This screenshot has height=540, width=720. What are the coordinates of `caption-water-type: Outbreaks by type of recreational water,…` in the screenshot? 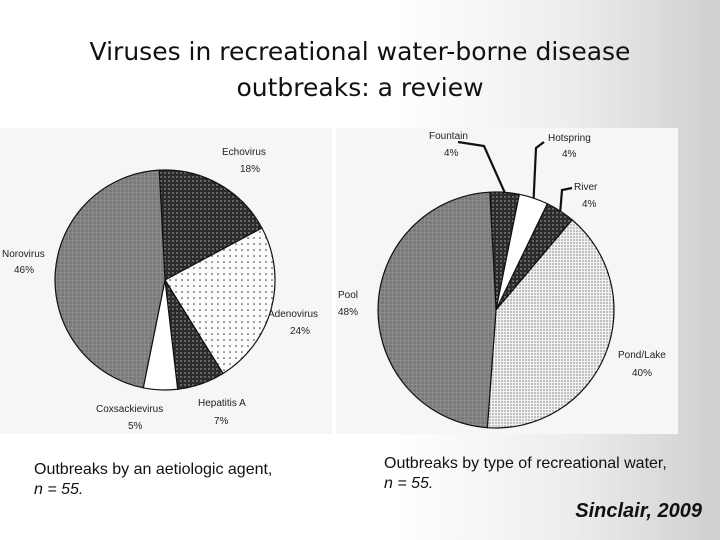 It's located at (549, 474).